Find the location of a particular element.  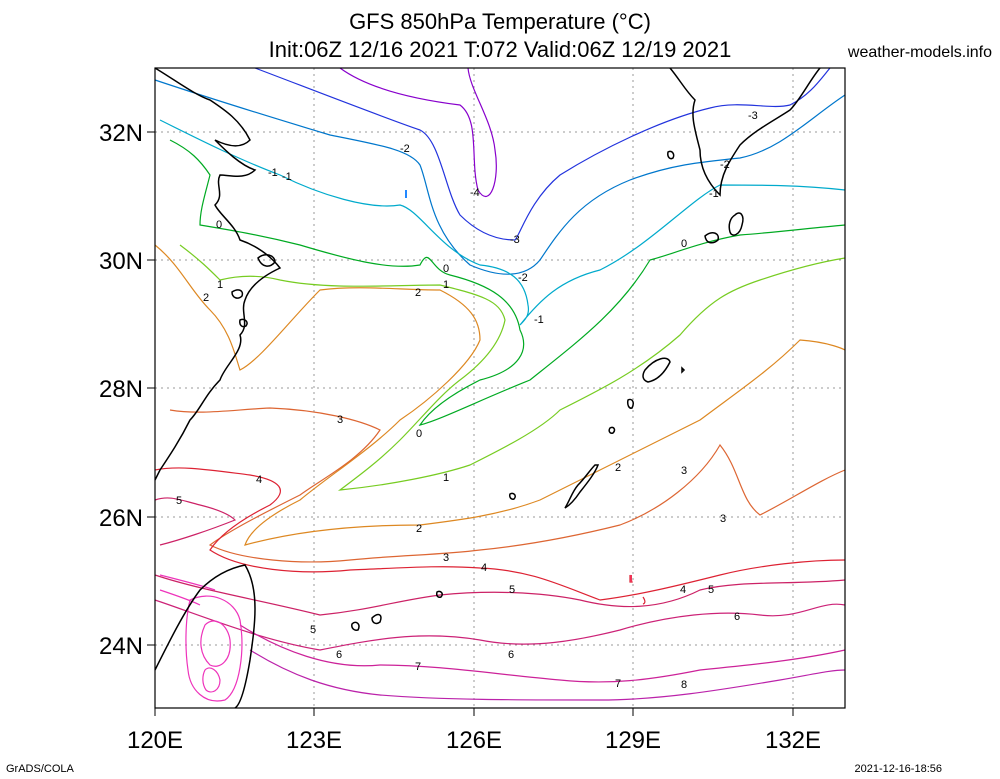

coastline-china is located at coordinates (218, 274).